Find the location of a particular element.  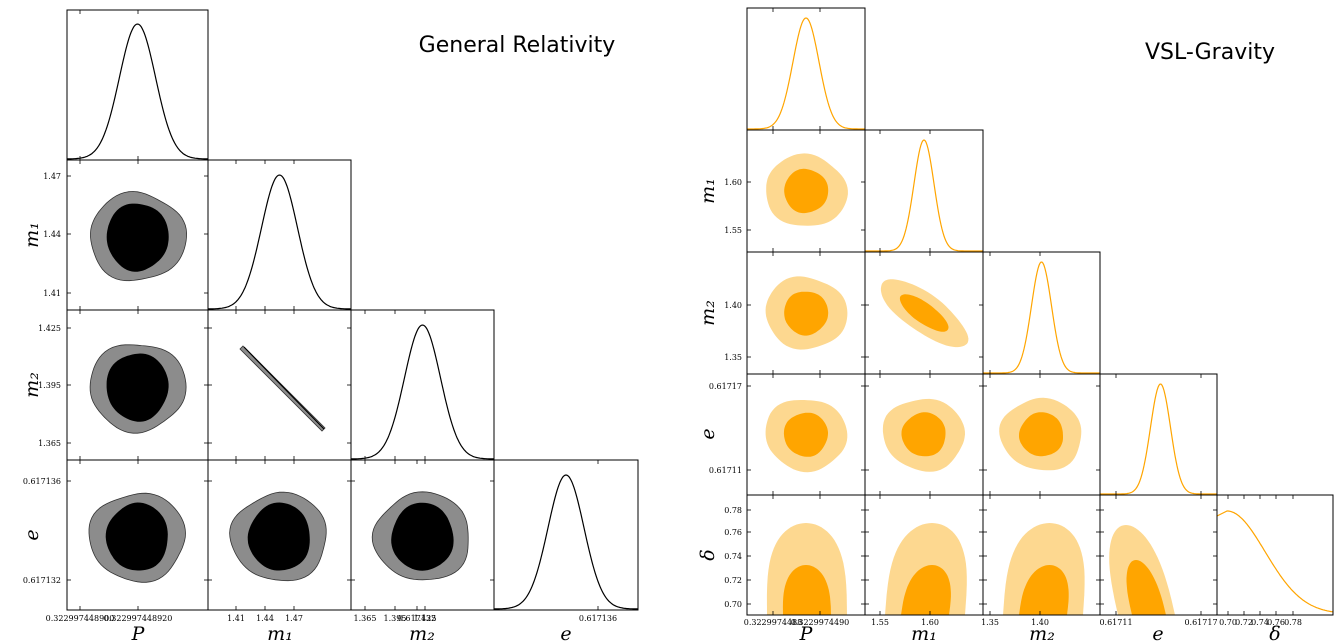

x-tick-label: 1.40 is located at coordinates (1040, 622).